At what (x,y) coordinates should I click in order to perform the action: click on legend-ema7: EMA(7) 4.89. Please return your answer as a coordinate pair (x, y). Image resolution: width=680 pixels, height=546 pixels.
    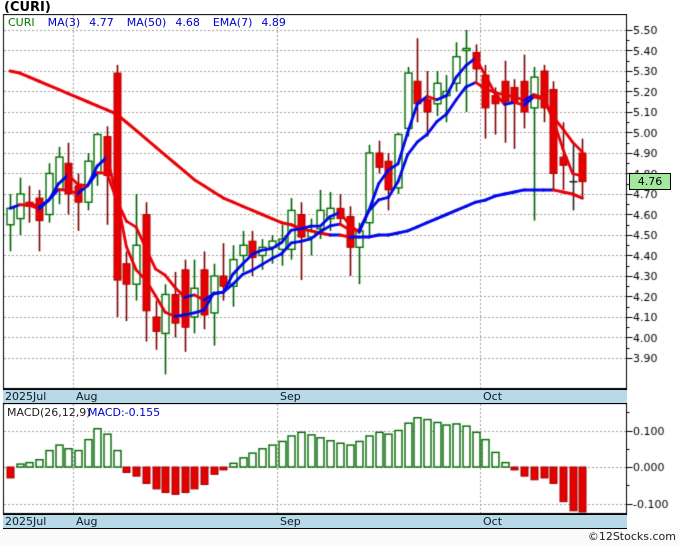
    Looking at the image, I should click on (249, 22).